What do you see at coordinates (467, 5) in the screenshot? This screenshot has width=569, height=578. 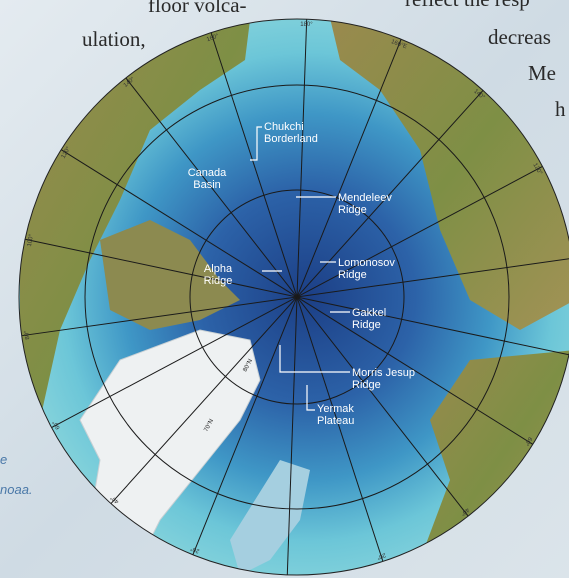 I see `background-text-line: reflect the resp` at bounding box center [467, 5].